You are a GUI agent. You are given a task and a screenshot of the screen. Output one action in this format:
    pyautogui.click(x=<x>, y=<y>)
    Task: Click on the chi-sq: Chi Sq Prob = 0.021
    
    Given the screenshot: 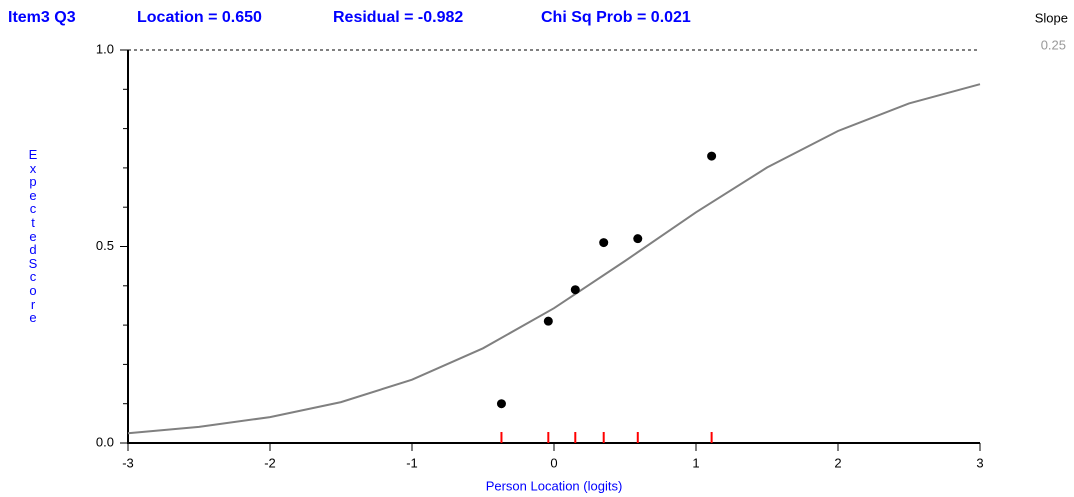 What is the action you would take?
    pyautogui.click(x=616, y=17)
    